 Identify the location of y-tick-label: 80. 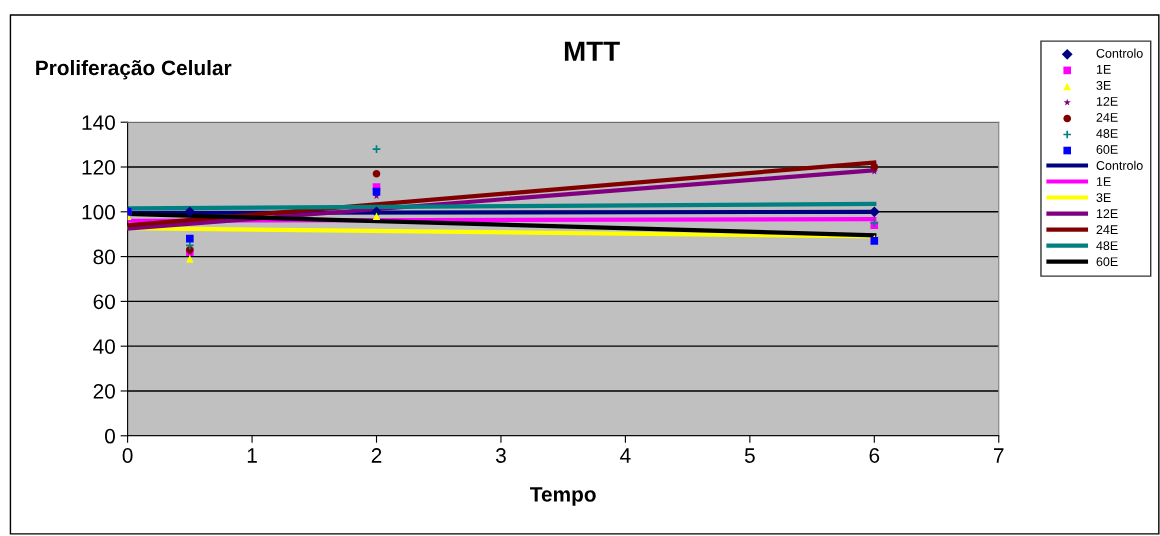
(104, 257).